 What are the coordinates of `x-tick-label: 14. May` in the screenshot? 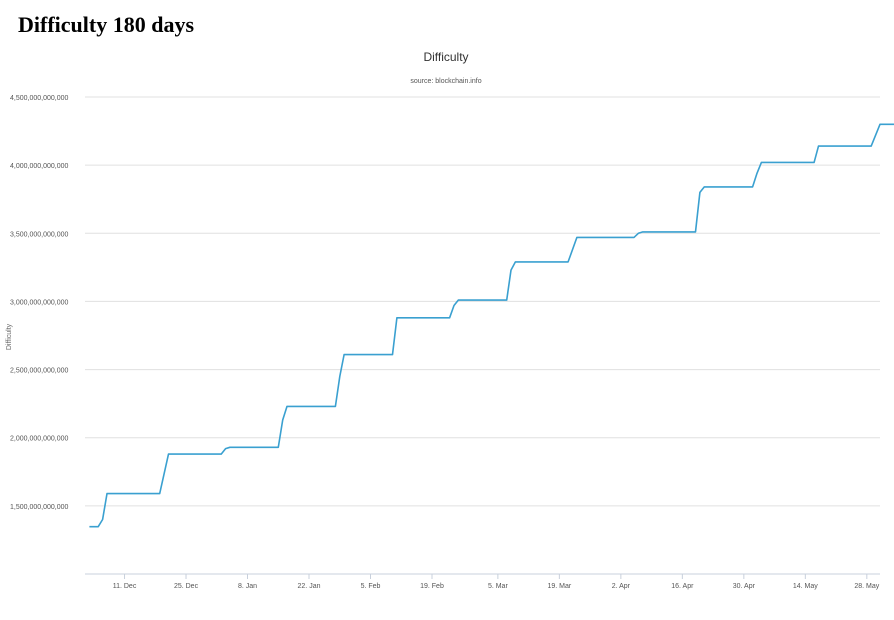 It's located at (805, 586).